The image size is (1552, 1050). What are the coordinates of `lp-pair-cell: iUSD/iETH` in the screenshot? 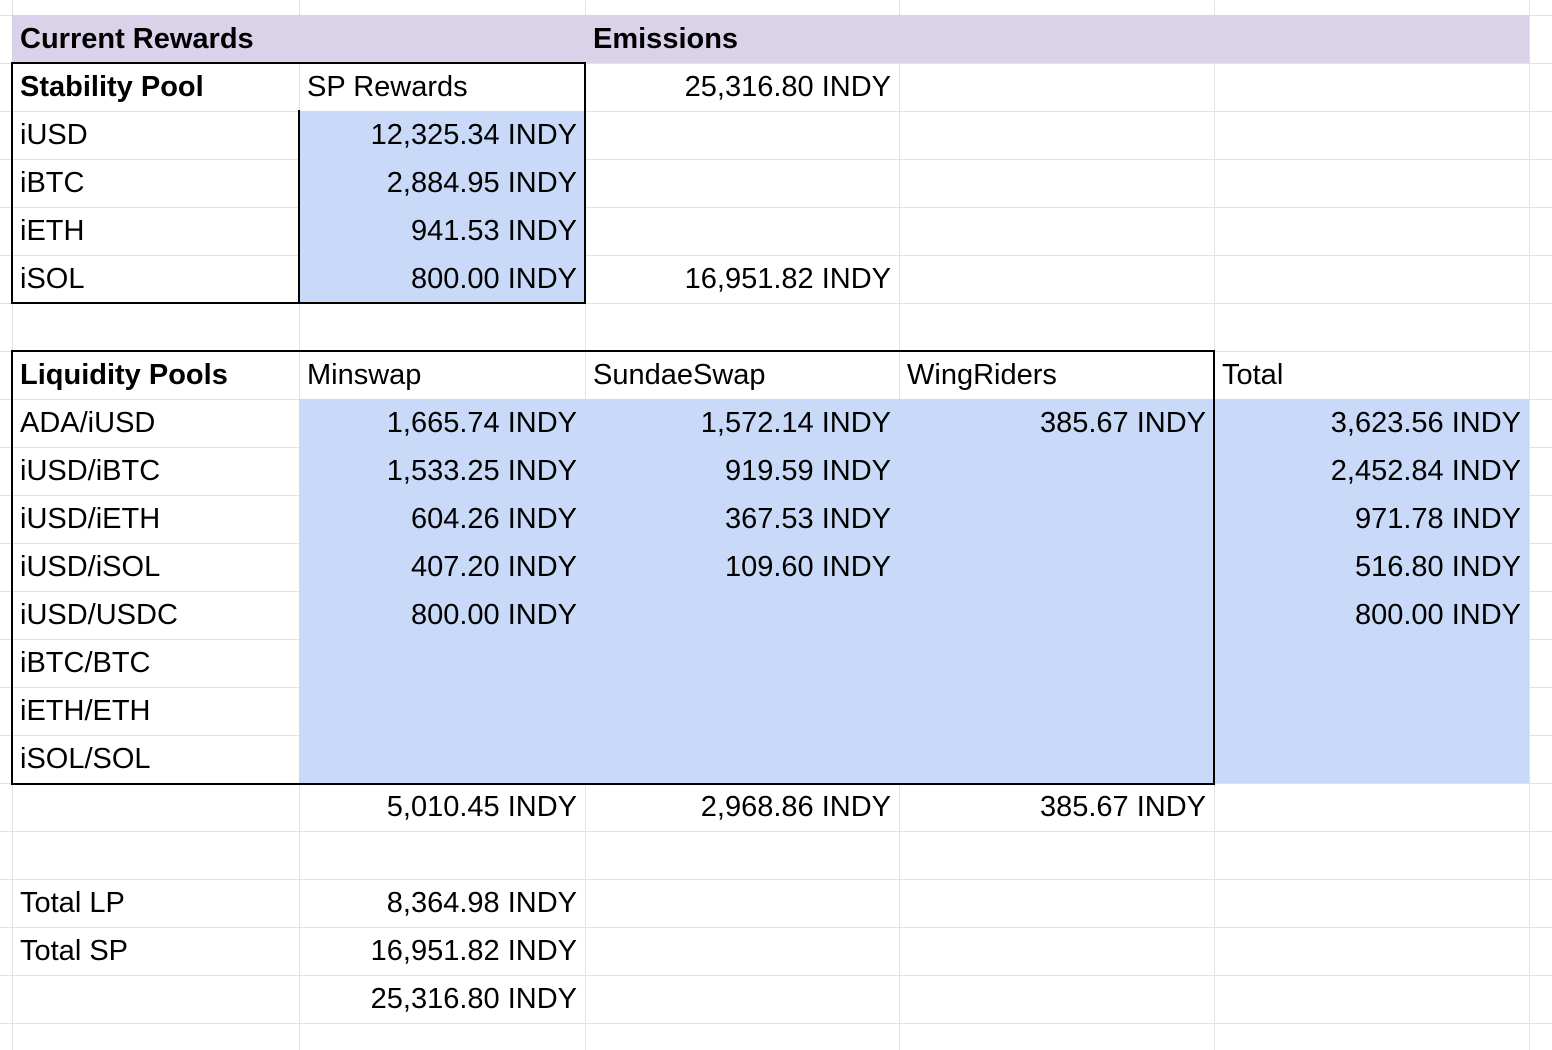 It's located at (90, 519).